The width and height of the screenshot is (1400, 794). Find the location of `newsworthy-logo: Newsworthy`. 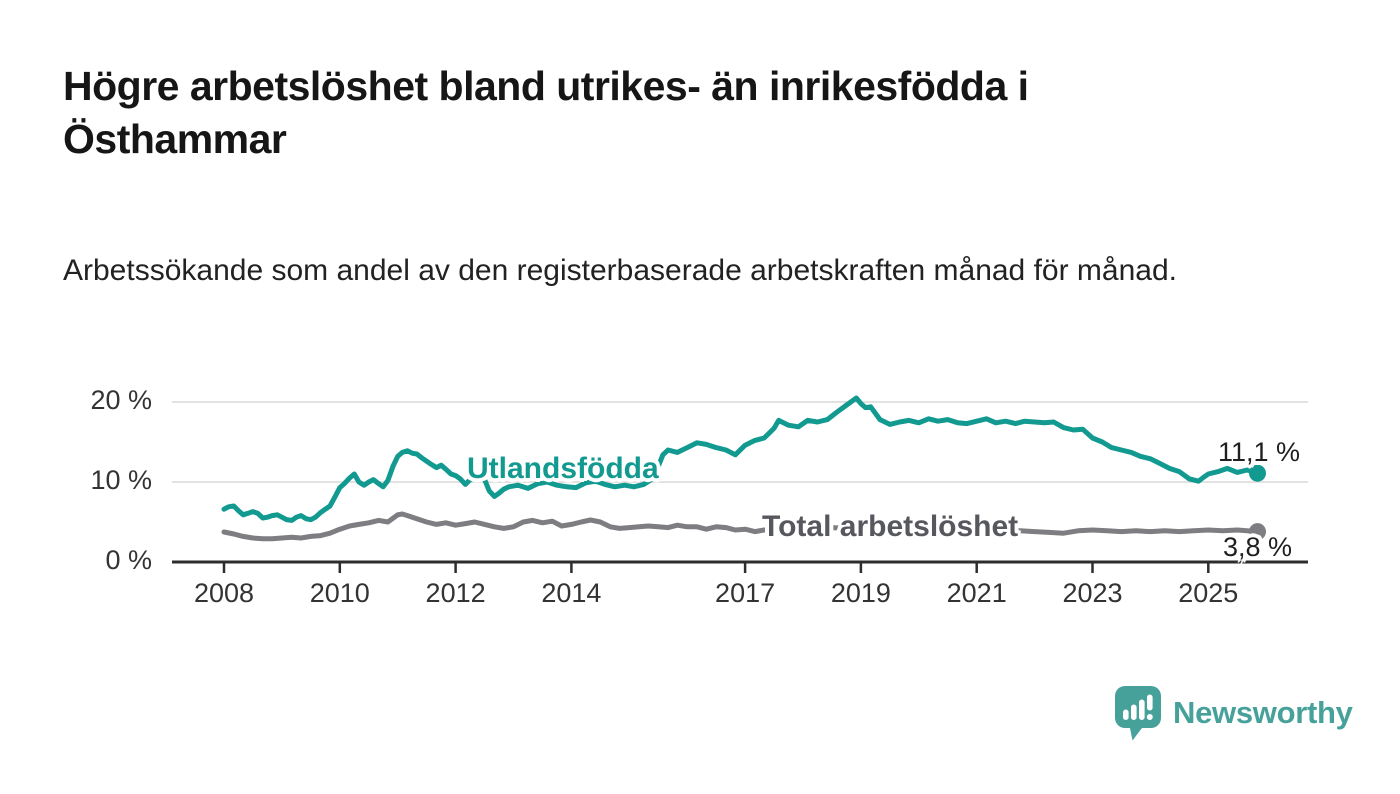

newsworthy-logo: Newsworthy is located at coordinates (1233, 713).